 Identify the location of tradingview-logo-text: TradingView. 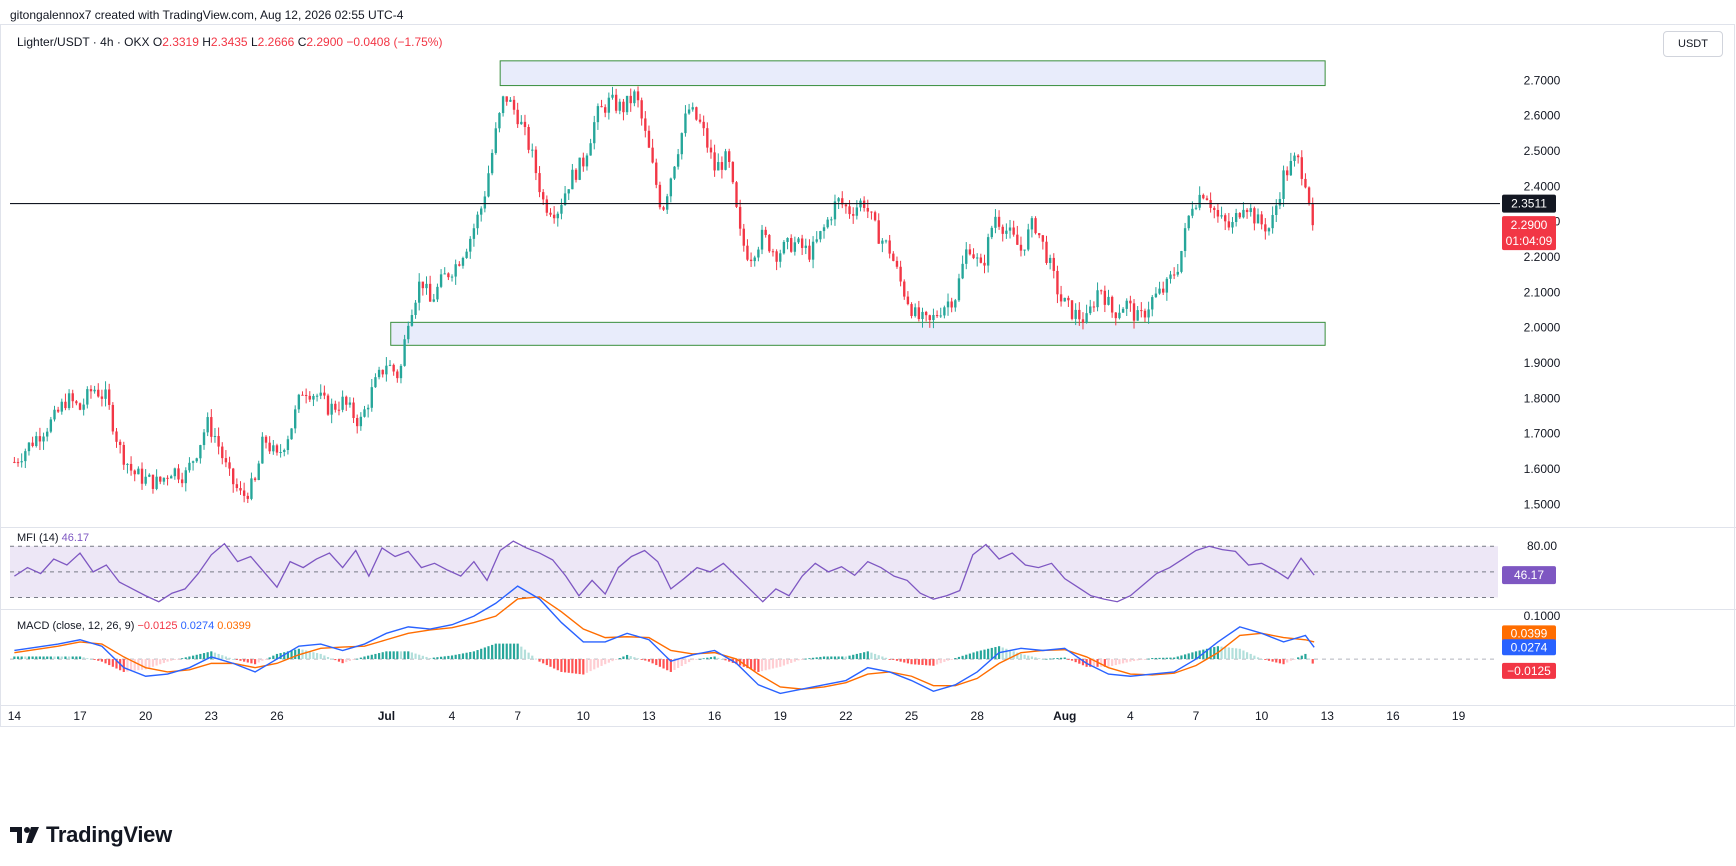
(109, 834).